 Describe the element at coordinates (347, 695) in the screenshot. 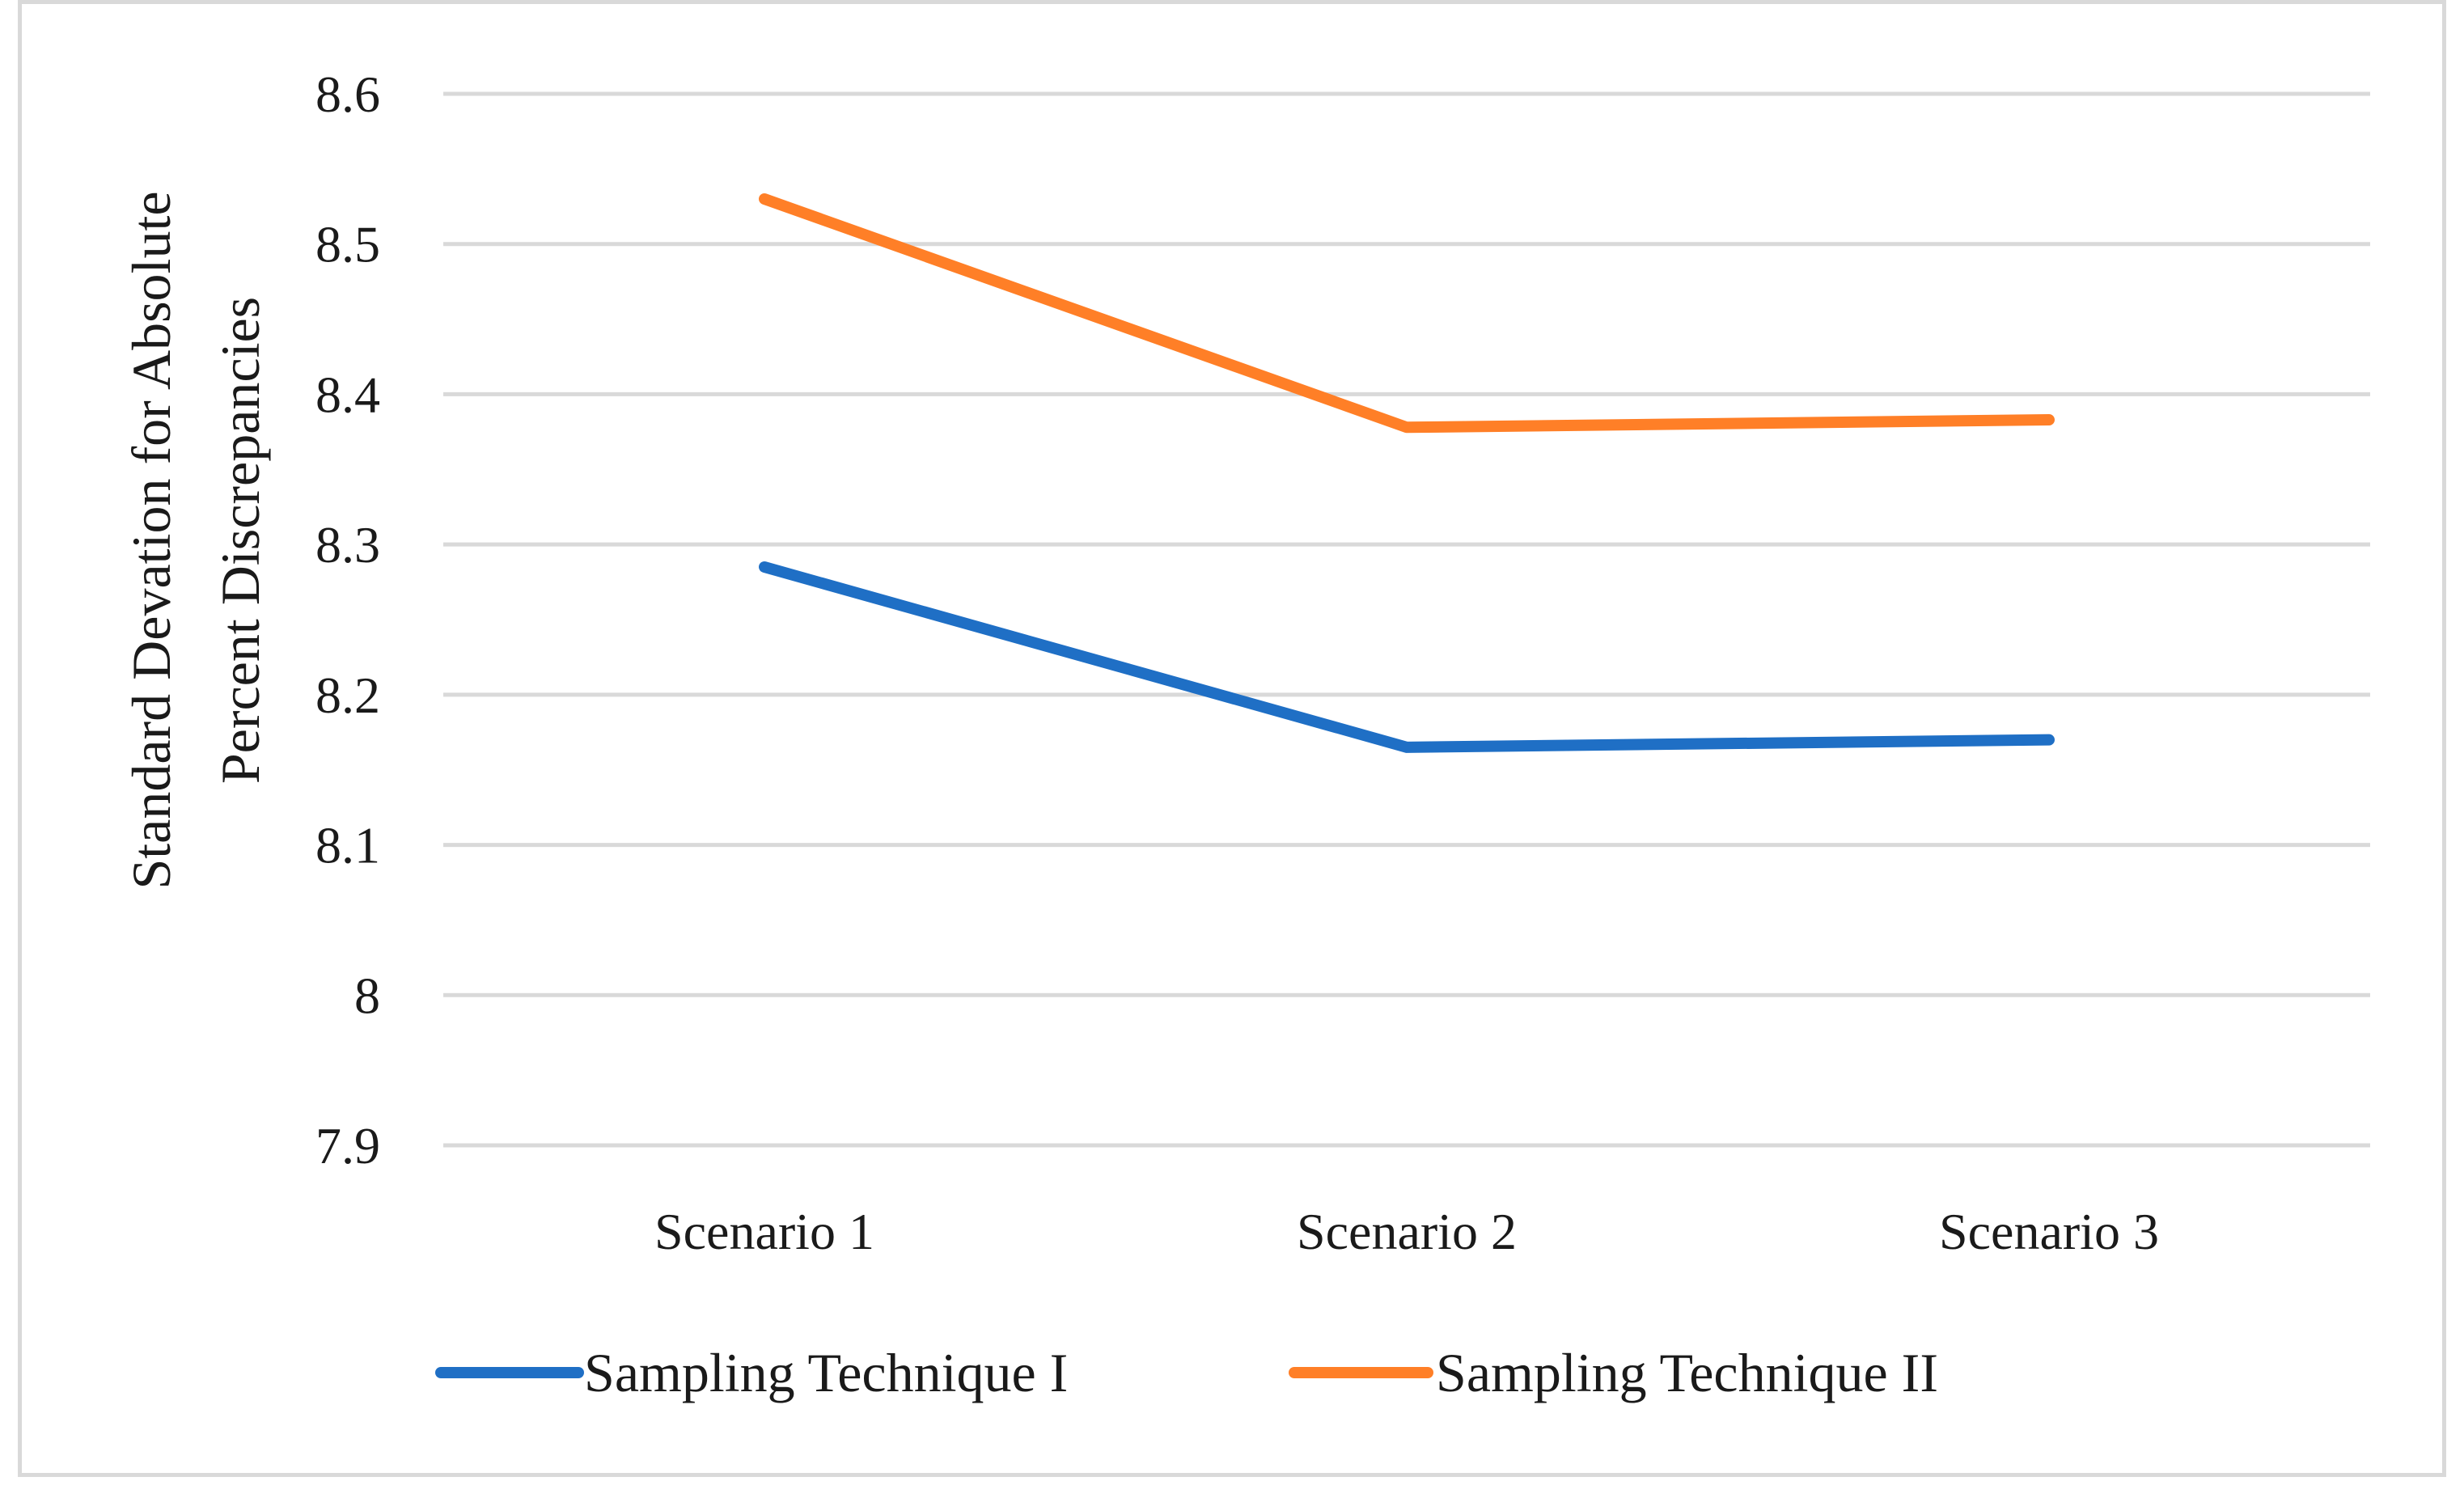

I see `y-tick-label: 8.2` at that location.